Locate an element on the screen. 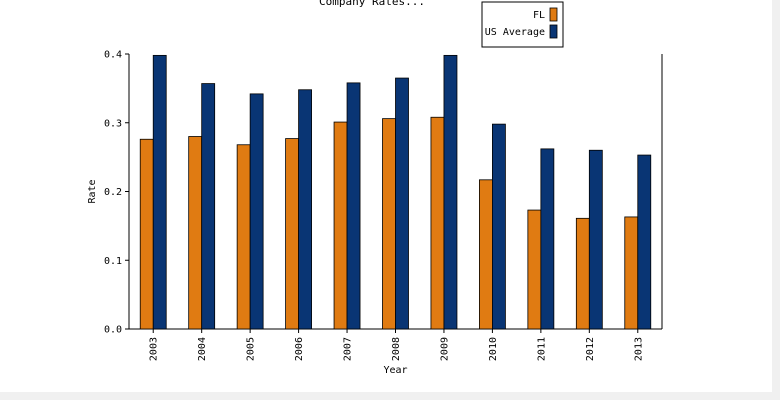 Image resolution: width=780 pixels, height=400 pixels. legend-swatch-us-average is located at coordinates (553, 31).